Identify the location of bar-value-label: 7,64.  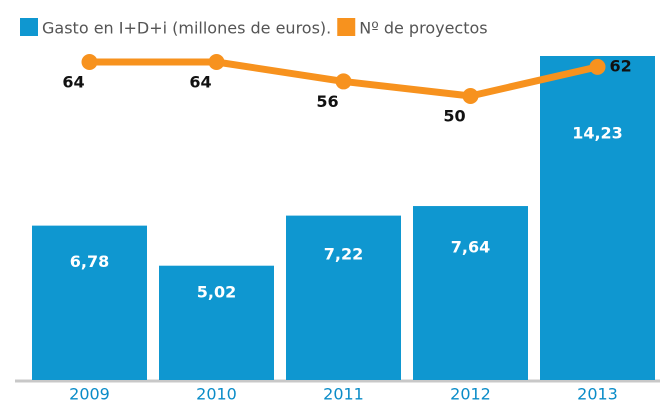
(470, 246).